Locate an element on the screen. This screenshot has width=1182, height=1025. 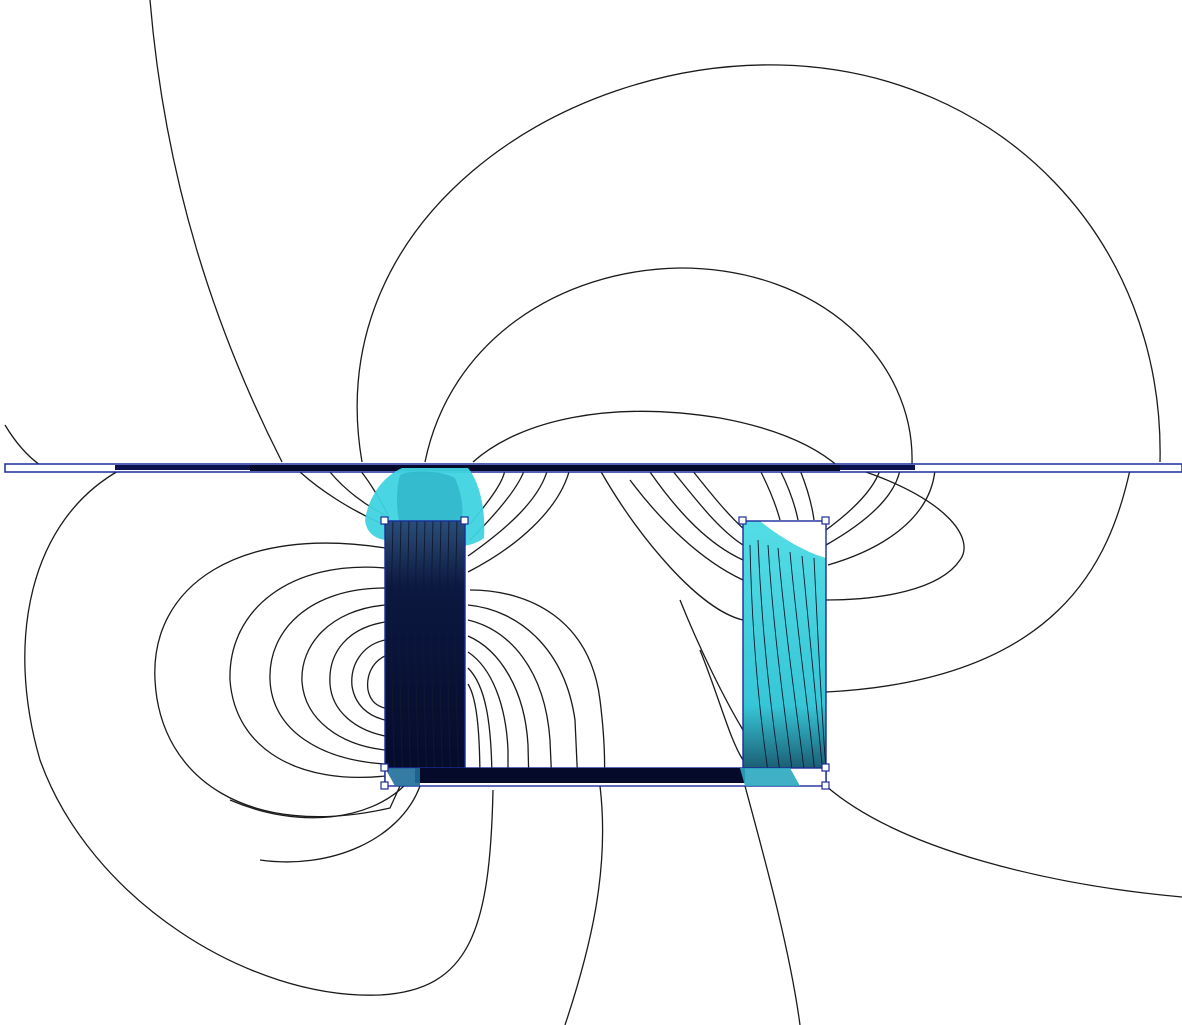
left-leg-body is located at coordinates (425, 653).